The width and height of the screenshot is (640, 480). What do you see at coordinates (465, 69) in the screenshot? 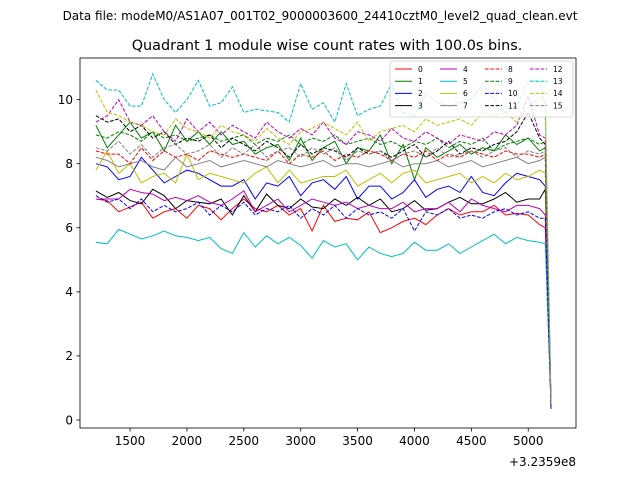
I see `legend-label-4: 4` at bounding box center [465, 69].